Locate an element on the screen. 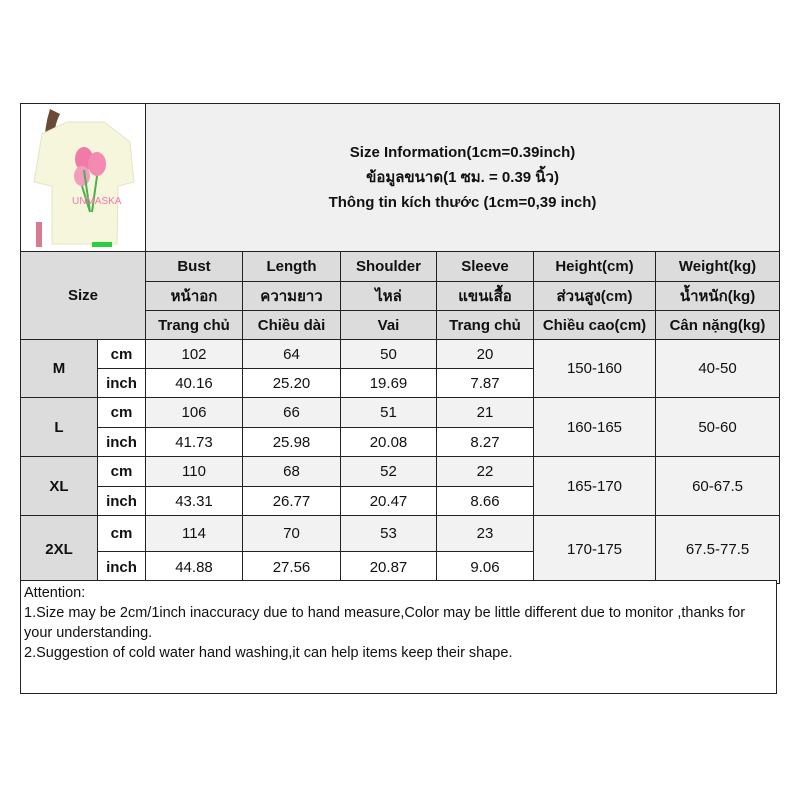  title-thai: ข้อมูลขนาด(1 ซม. = 0.39 นิ้ว) is located at coordinates (462, 177).